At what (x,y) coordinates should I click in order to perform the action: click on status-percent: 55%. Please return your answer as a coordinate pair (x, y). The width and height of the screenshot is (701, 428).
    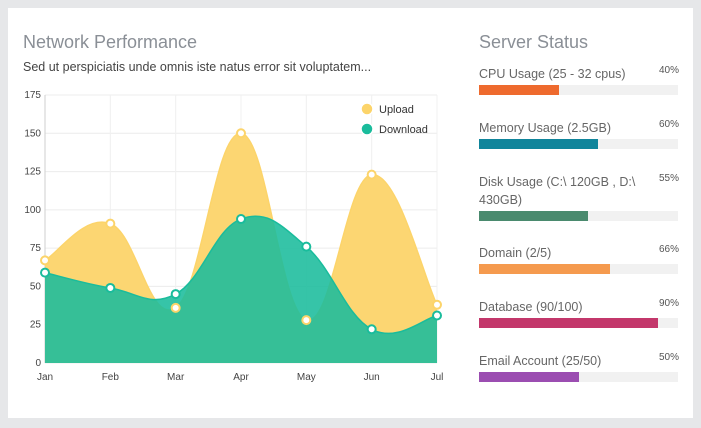
    Looking at the image, I should click on (668, 178).